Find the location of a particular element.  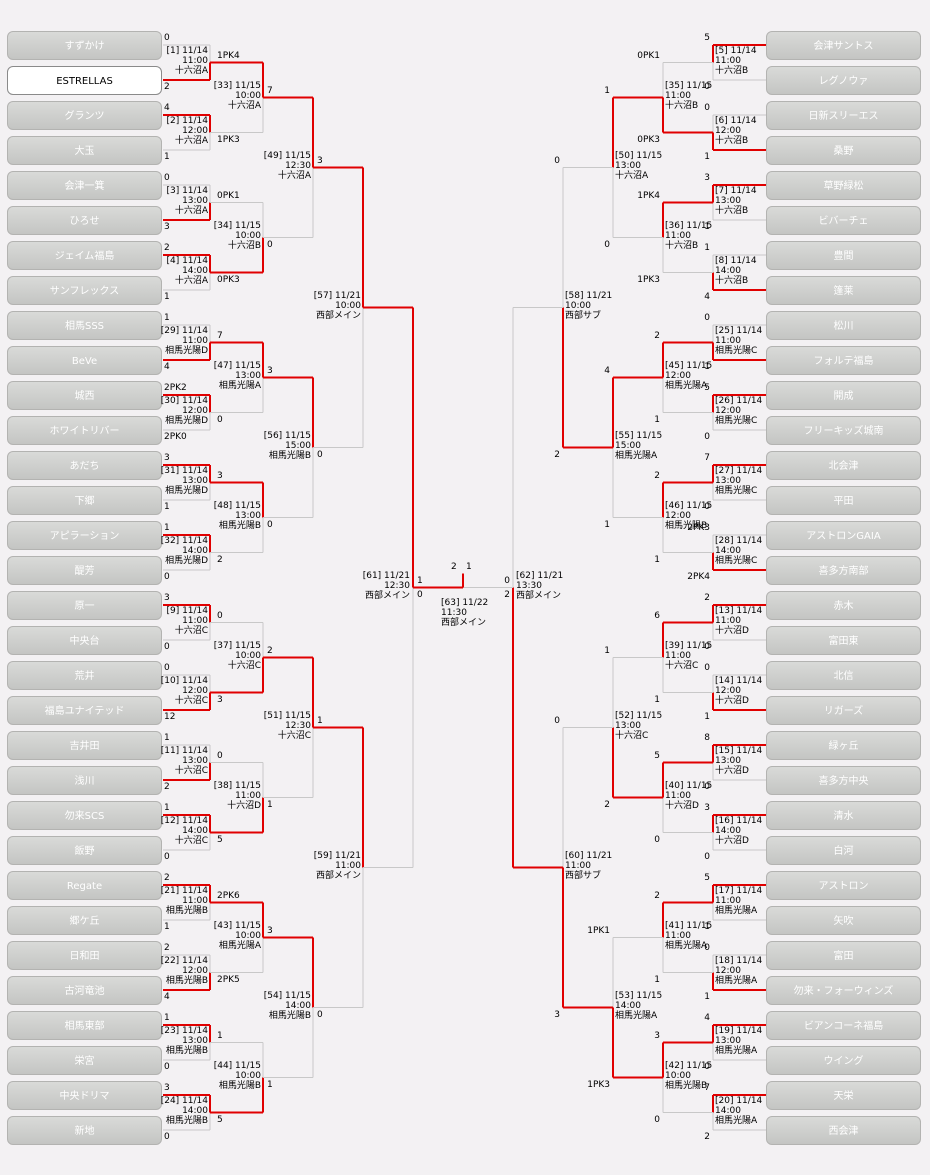

team-right: 桑野 is located at coordinates (843, 150).